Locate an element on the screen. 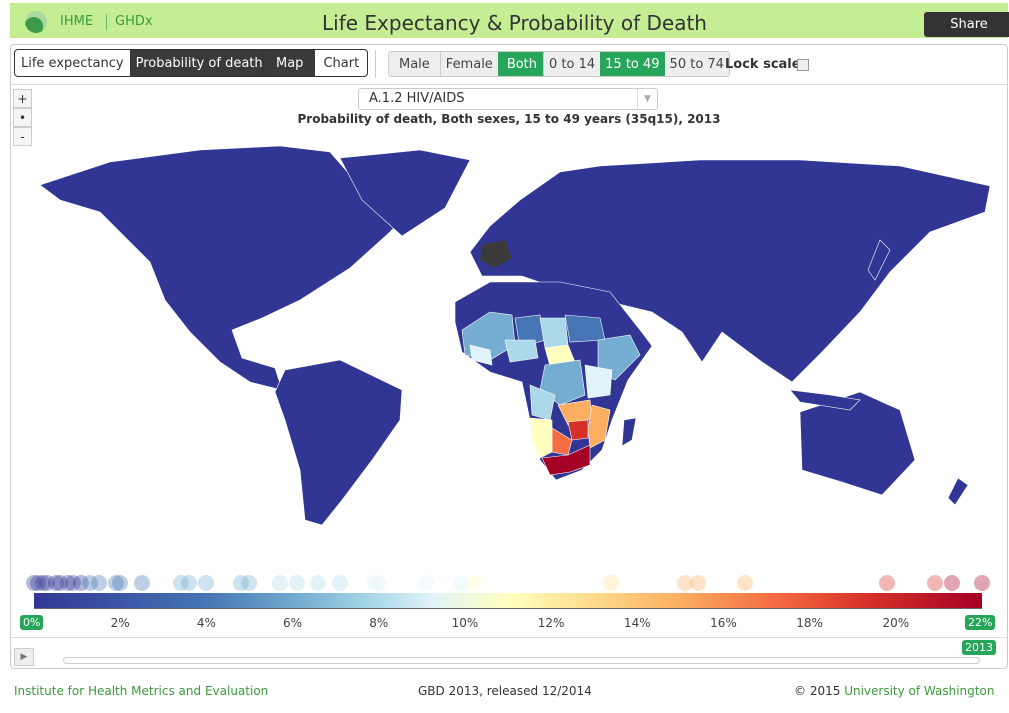 This screenshot has width=1009, height=713. play-icon: ▶ is located at coordinates (24, 657).